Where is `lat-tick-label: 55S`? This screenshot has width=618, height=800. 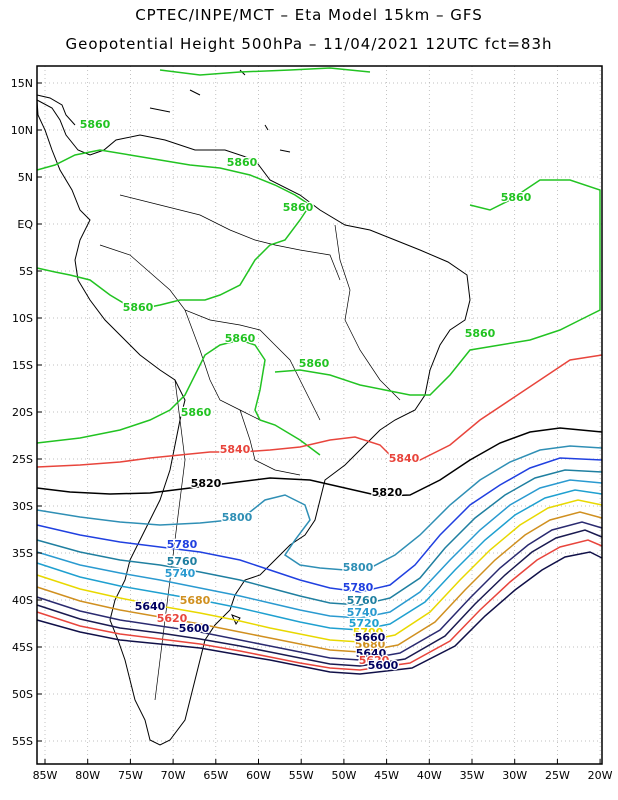
lat-tick-label: 55S is located at coordinates (22, 741).